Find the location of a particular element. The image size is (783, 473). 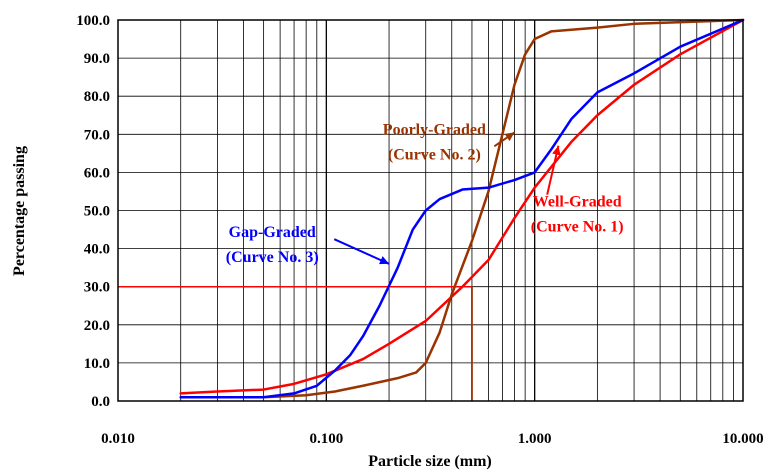

annotation-line: (Curve No. 2) is located at coordinates (434, 154).